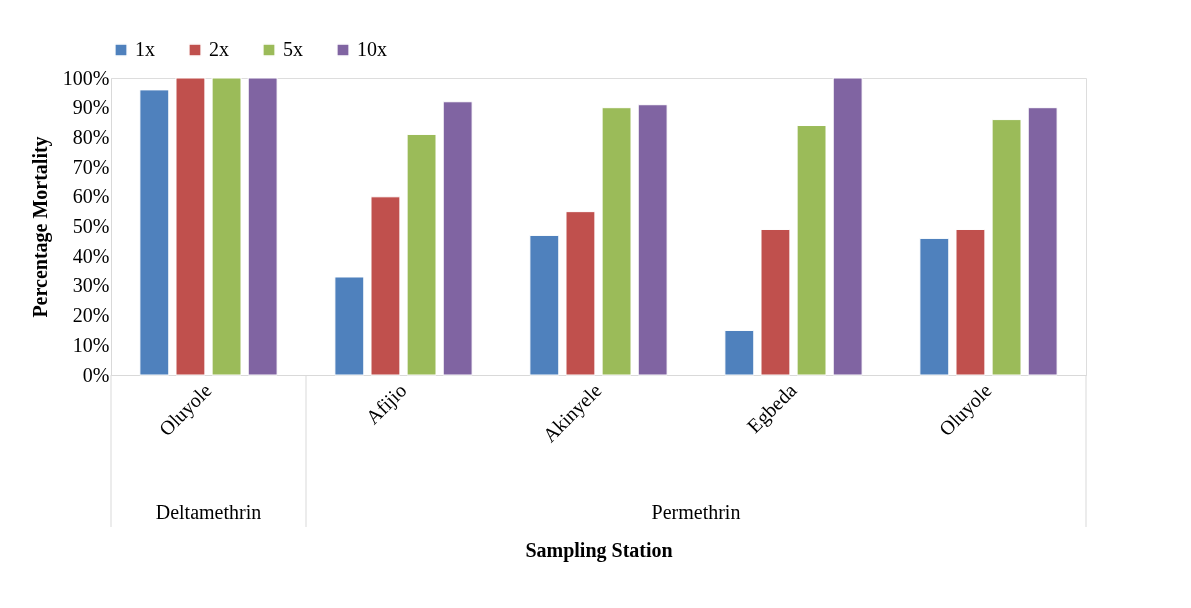  I want to click on x-axis-title: Sampling Station, so click(599, 551).